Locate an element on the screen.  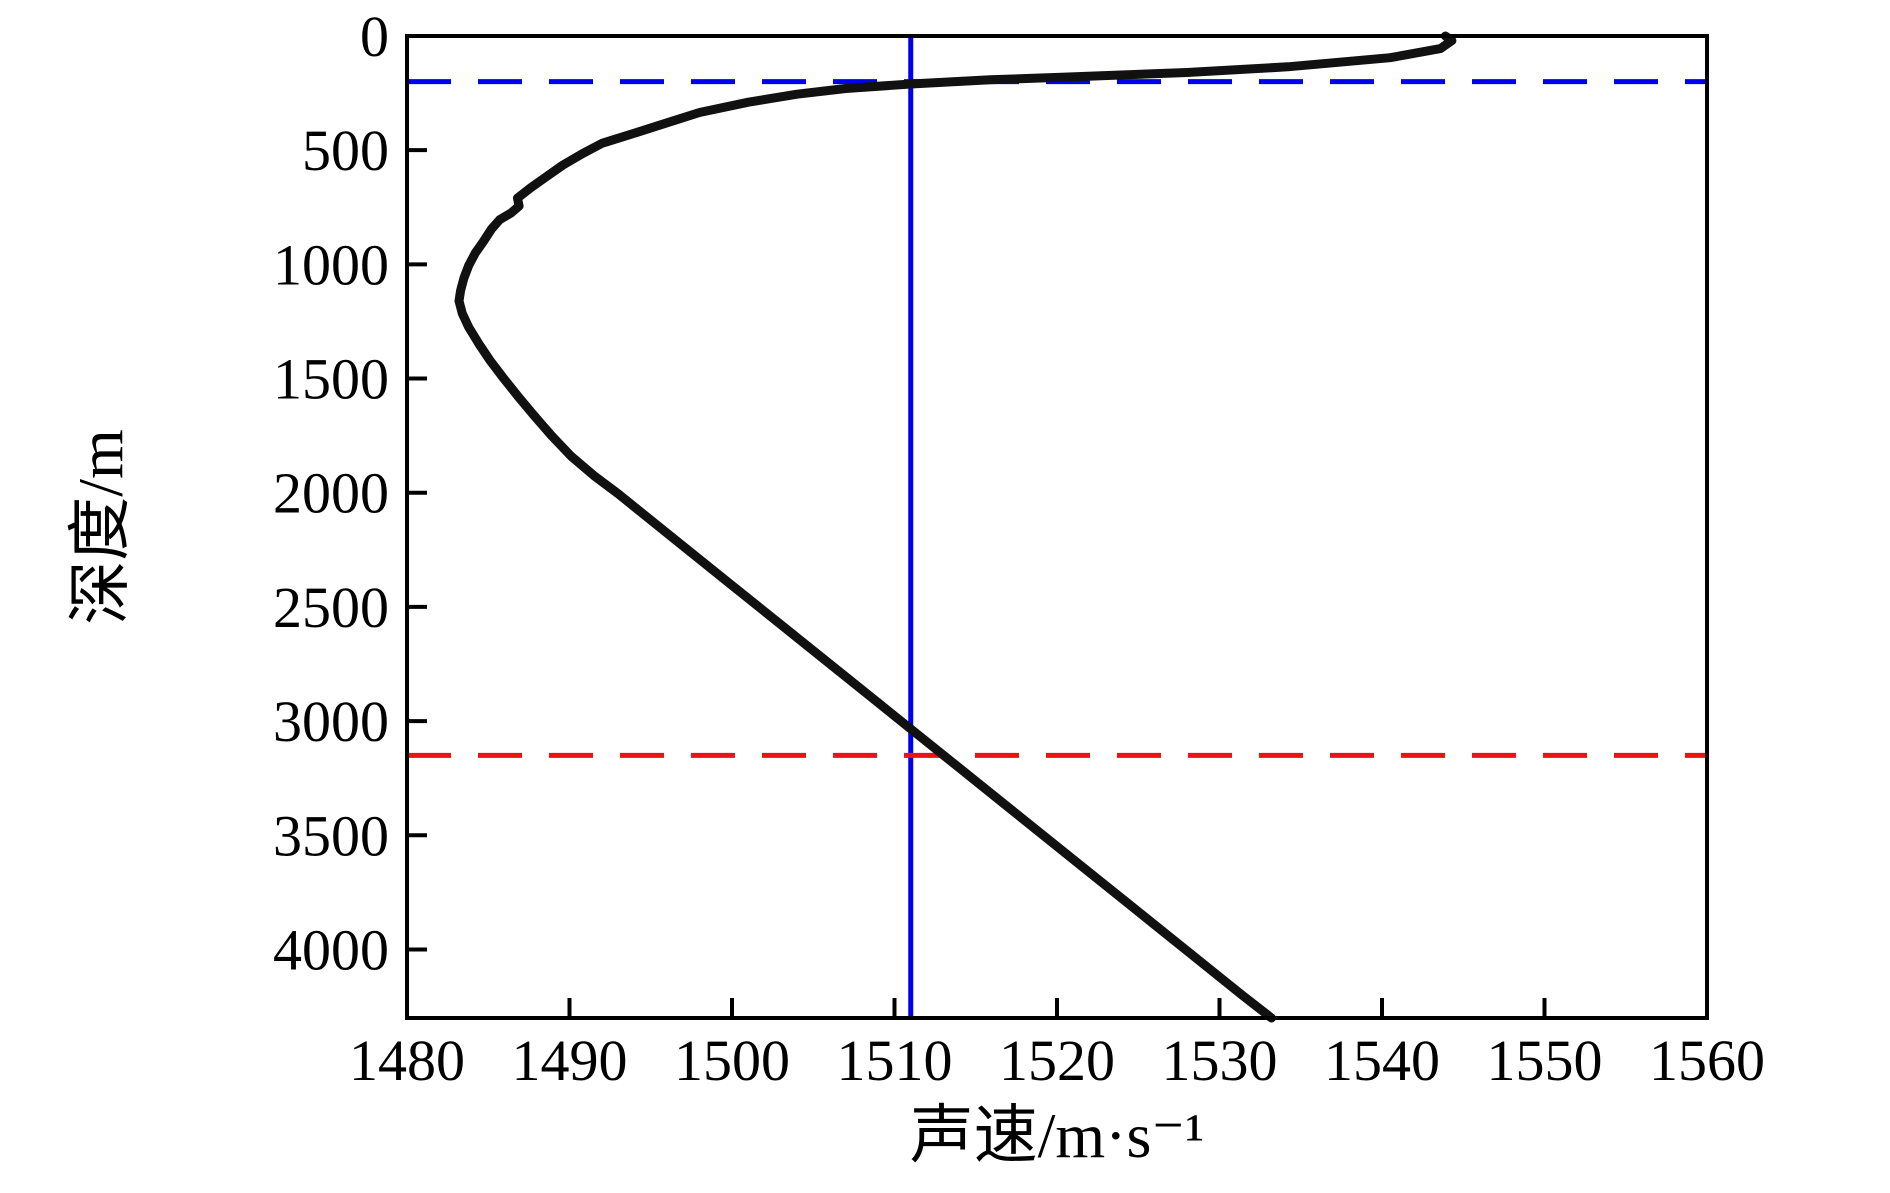
x-tick-label: 1540 is located at coordinates (1382, 1060).